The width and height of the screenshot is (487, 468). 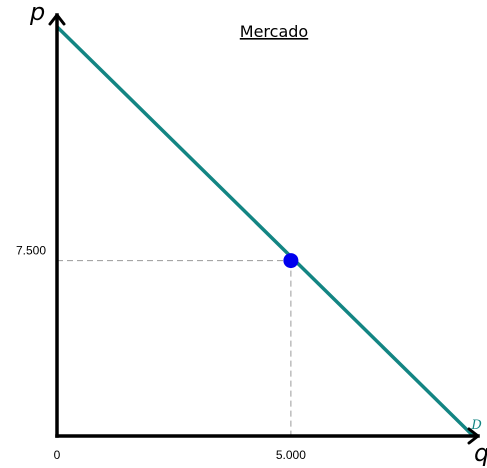 What do you see at coordinates (37, 13) in the screenshot?
I see `y-axis-label: p` at bounding box center [37, 13].